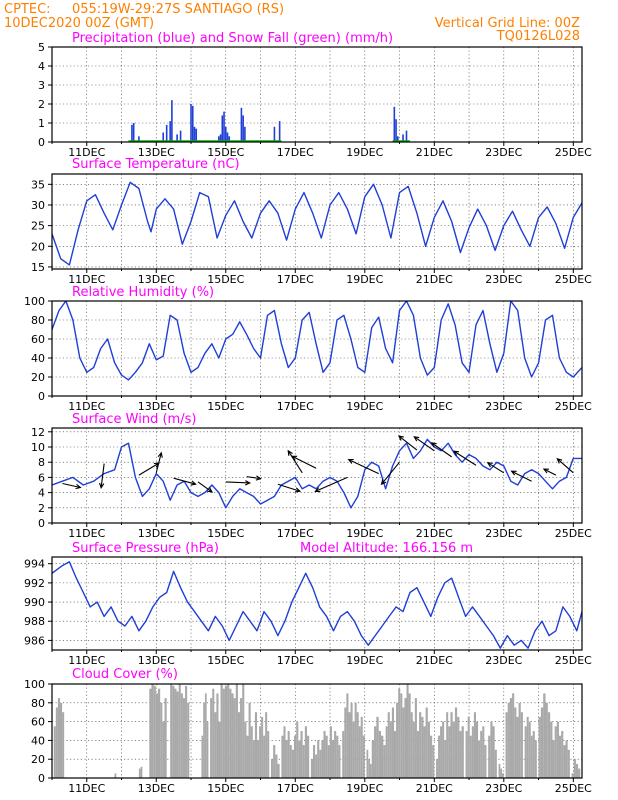  What do you see at coordinates (34, 301) in the screenshot?
I see `rh-ytick-label: 100` at bounding box center [34, 301].